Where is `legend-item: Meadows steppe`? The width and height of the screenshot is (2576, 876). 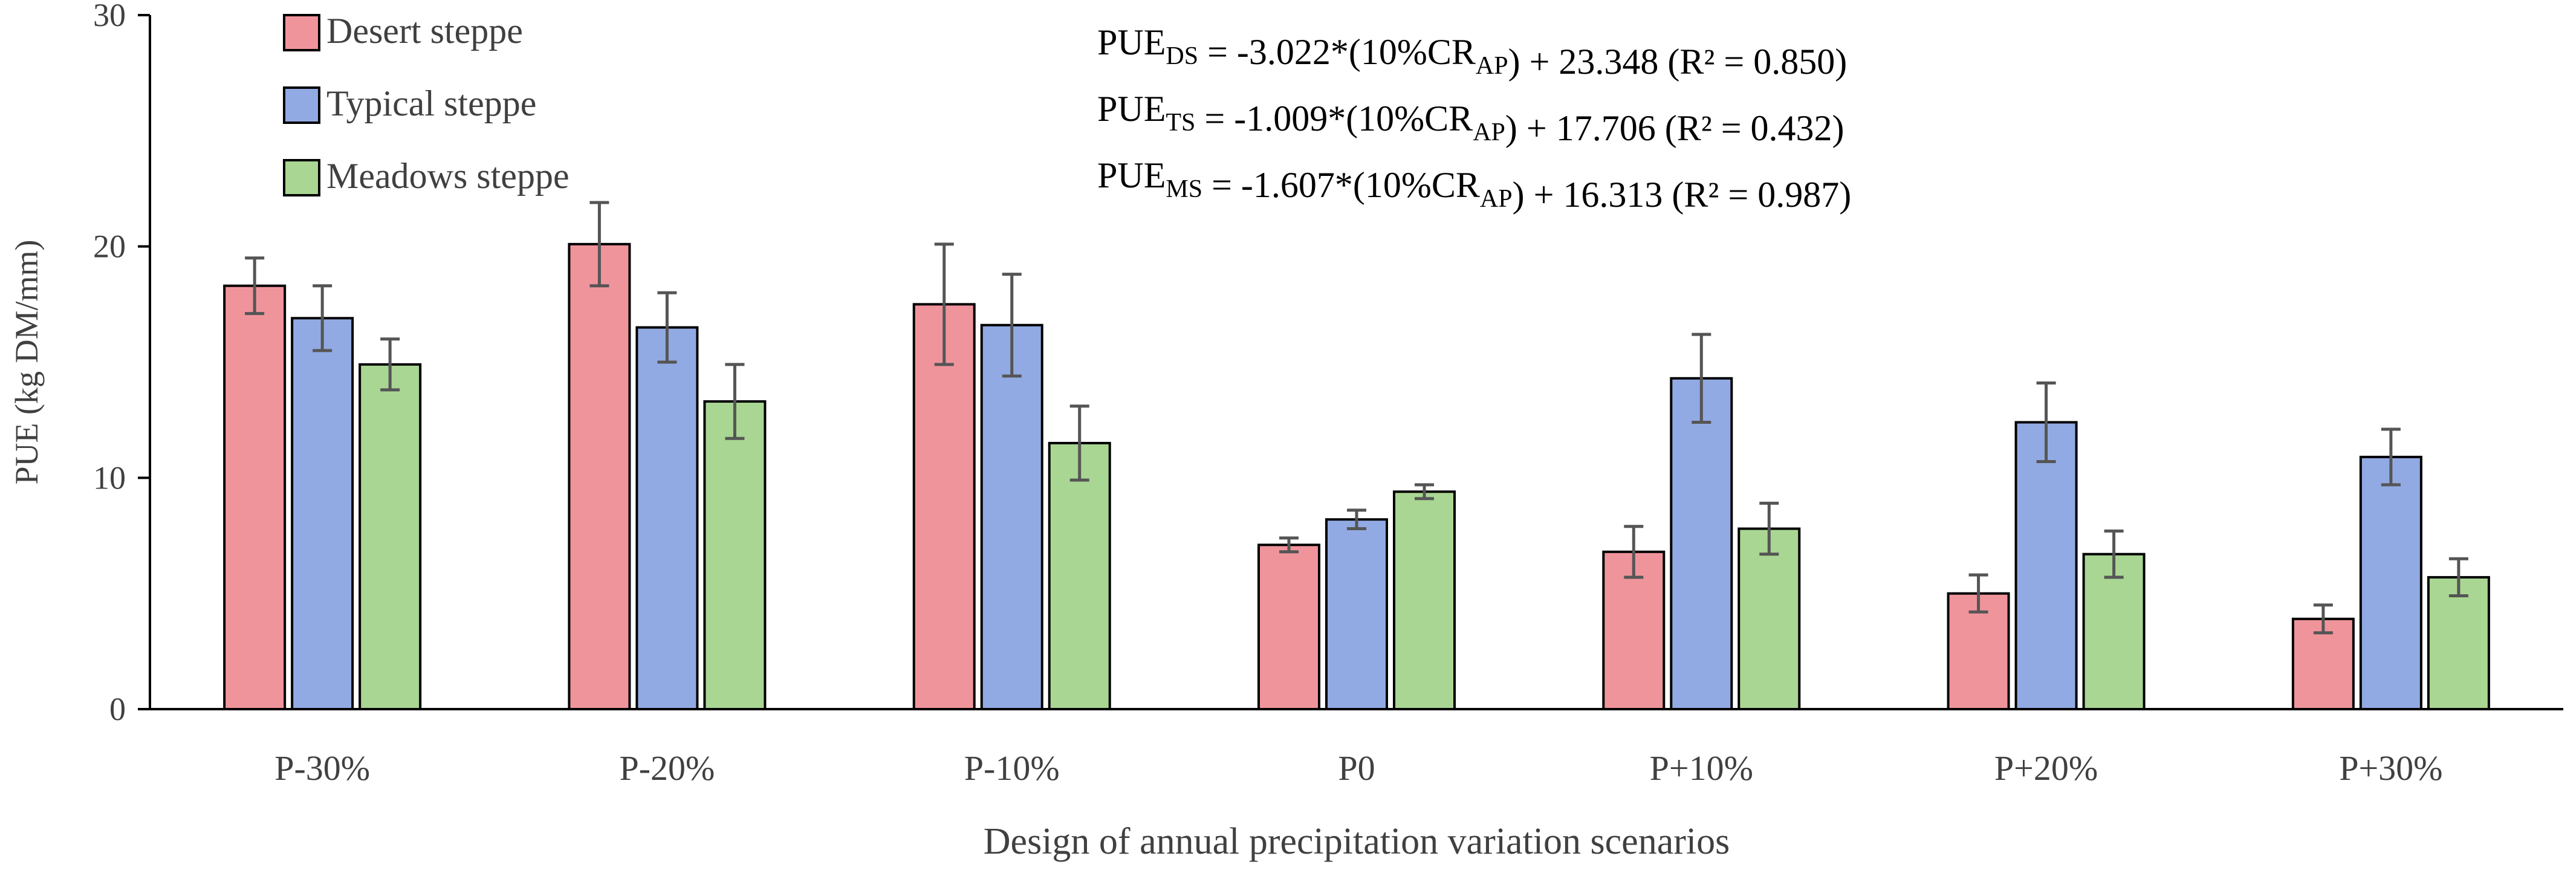
legend-item: Meadows steppe is located at coordinates (426, 176).